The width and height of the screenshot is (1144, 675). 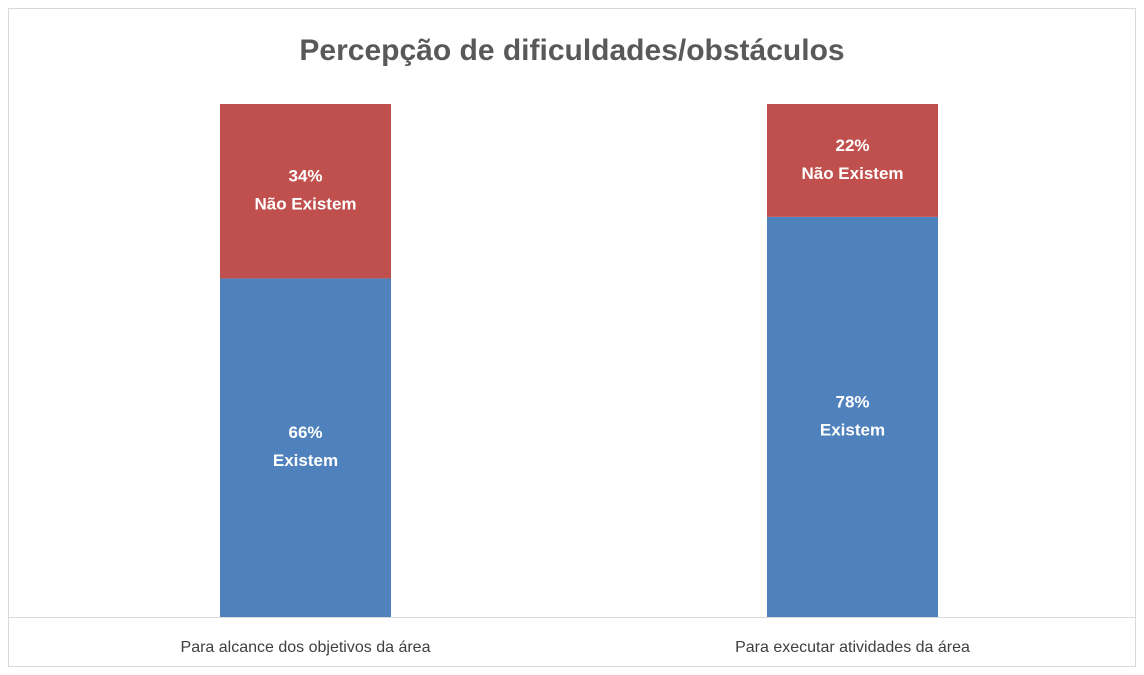 What do you see at coordinates (305, 176) in the screenshot?
I see `data-label: 34%` at bounding box center [305, 176].